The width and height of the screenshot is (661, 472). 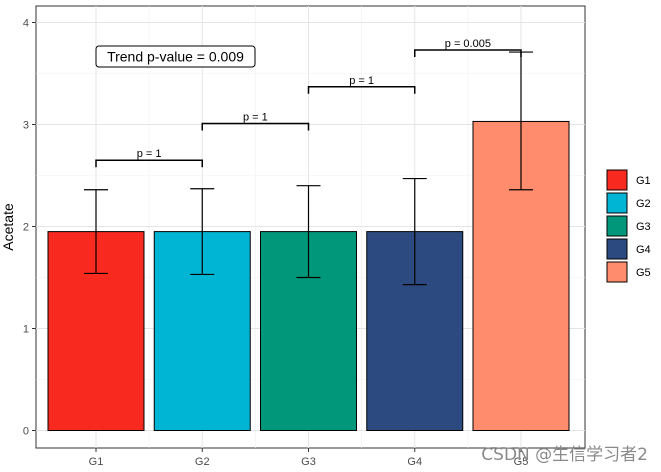 I want to click on y-axis: 0 1 2 3 4, so click(x=29, y=228).